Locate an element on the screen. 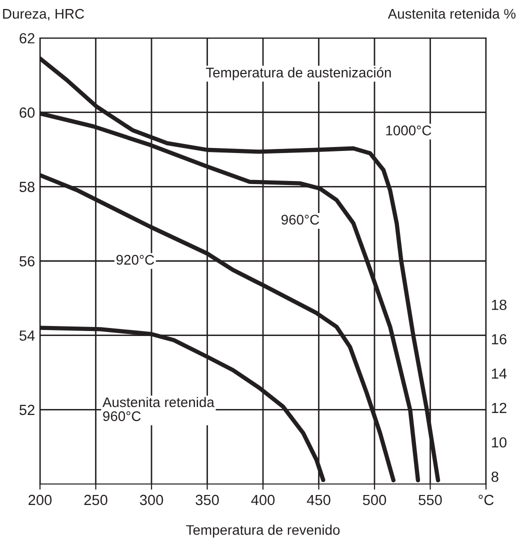 The height and width of the screenshot is (549, 520). annotation: Temperatura de austenización is located at coordinates (298, 73).